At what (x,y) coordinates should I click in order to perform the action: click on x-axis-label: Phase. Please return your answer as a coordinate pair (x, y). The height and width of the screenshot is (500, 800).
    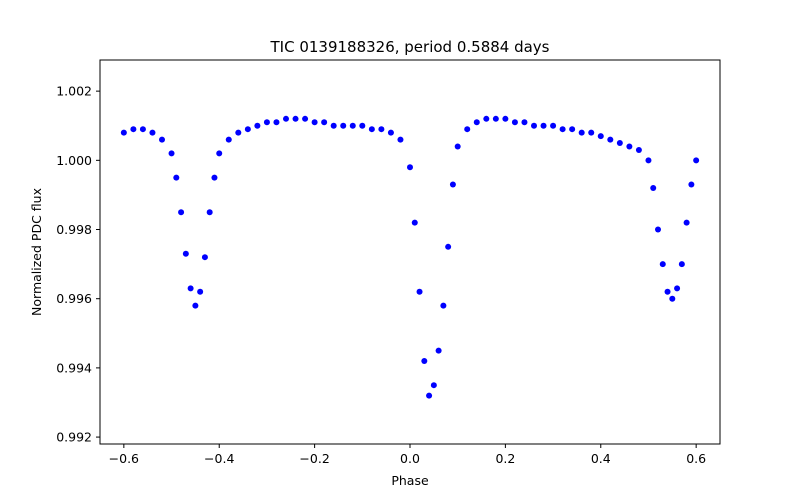
    Looking at the image, I should click on (410, 480).